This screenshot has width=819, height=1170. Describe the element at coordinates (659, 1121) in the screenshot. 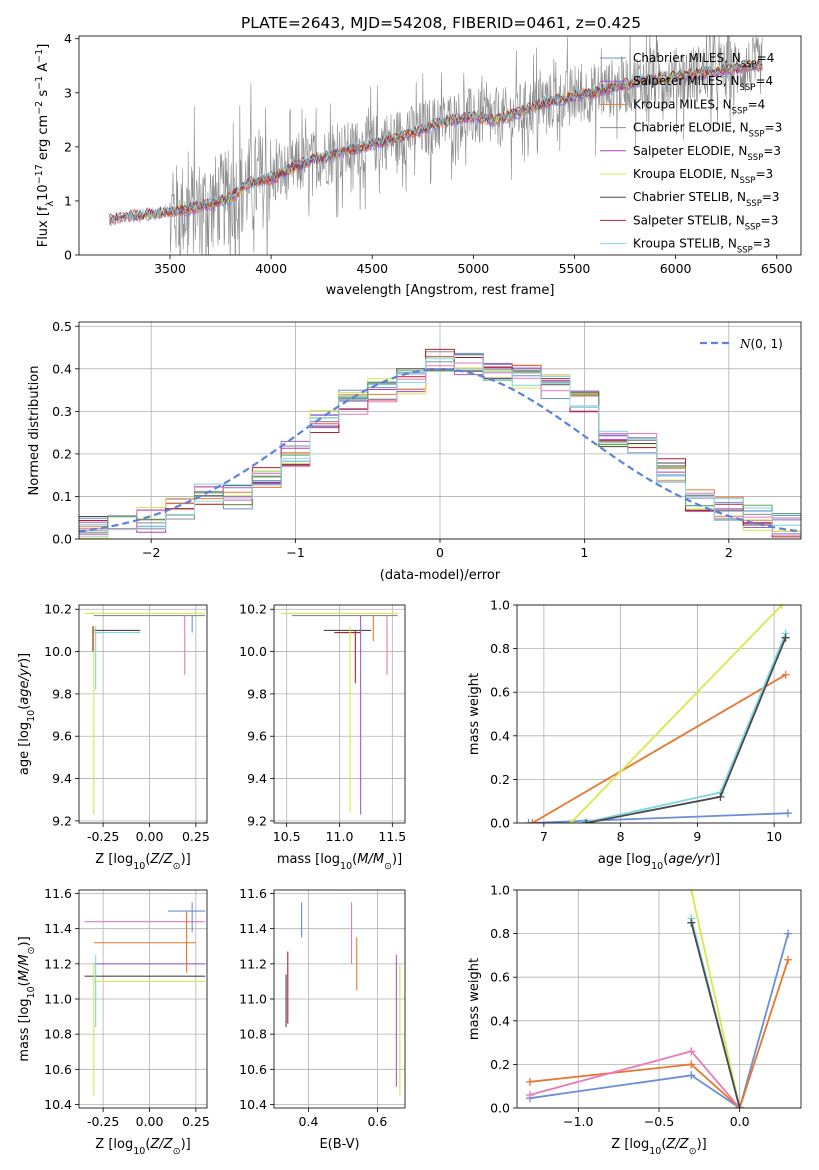

I see `x-tick-label: −0.5` at that location.